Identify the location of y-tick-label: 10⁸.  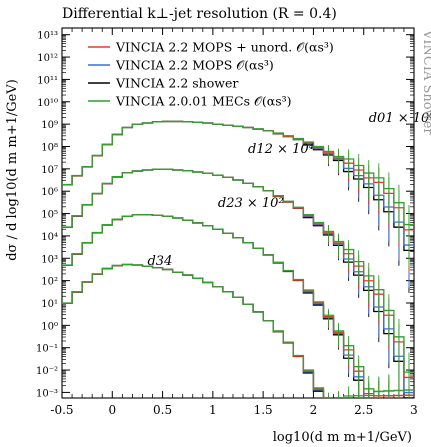
(49, 147).